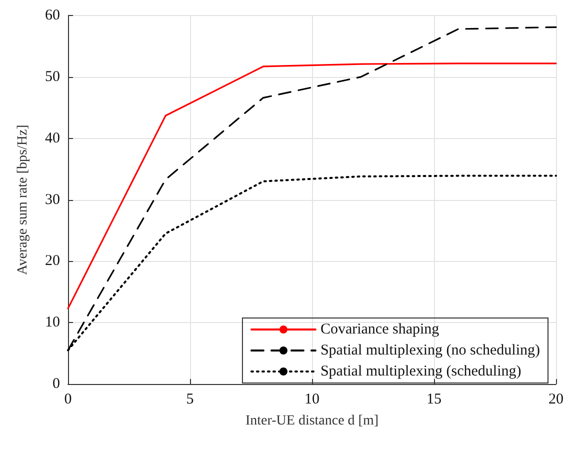 This screenshot has height=451, width=585. Describe the element at coordinates (68, 400) in the screenshot. I see `x-tick-label: 0` at that location.